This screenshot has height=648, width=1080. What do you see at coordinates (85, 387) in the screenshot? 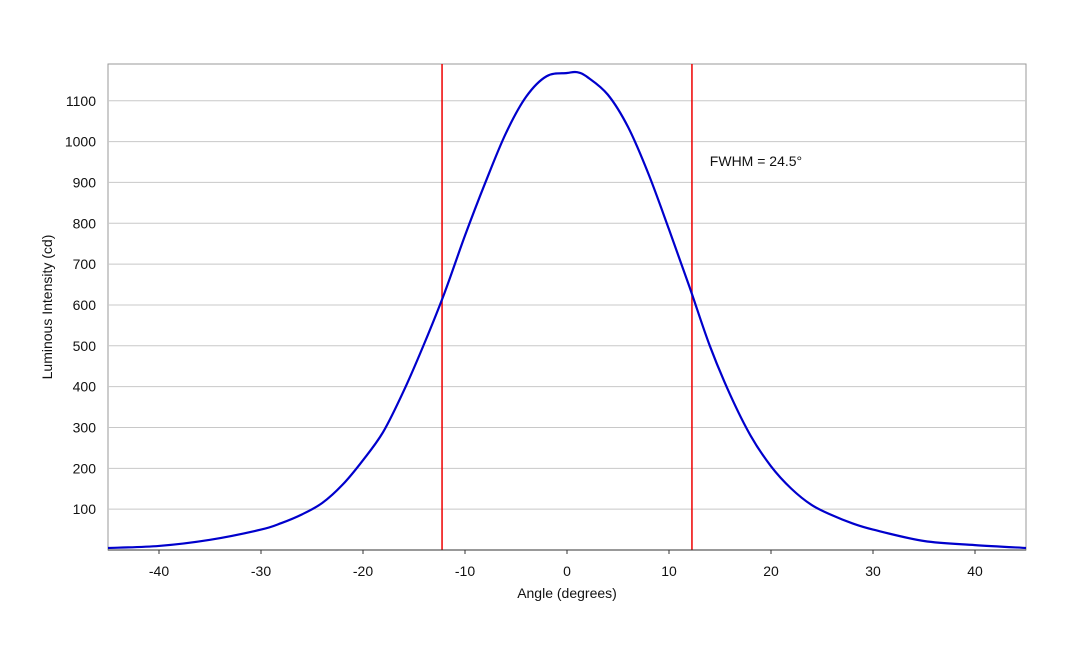
I see `y-tick-label: 400` at bounding box center [85, 387].